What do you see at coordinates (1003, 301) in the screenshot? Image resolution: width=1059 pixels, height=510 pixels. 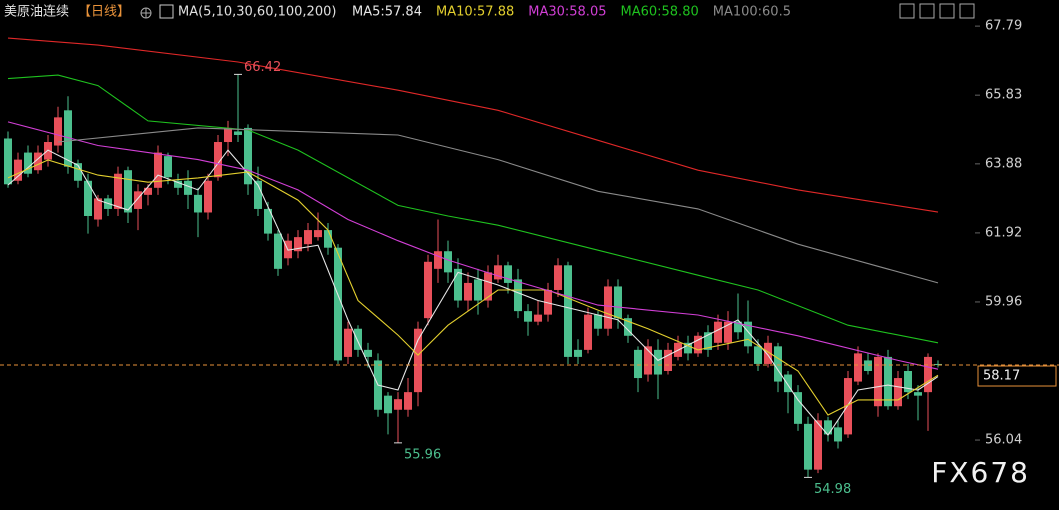 I see `y-tick-label: 59.96` at bounding box center [1003, 301].